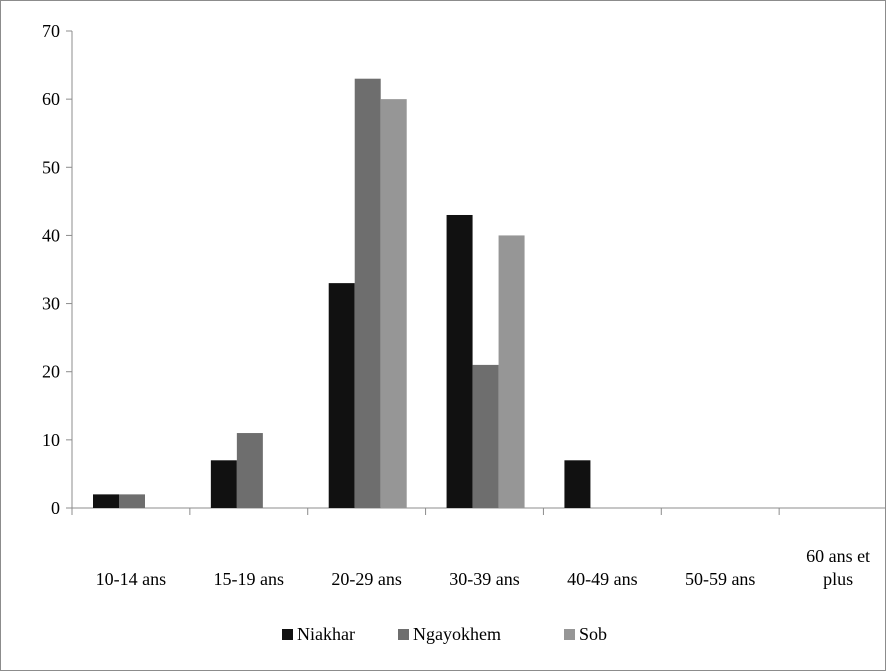 The height and width of the screenshot is (671, 886). Describe the element at coordinates (593, 634) in the screenshot. I see `legend-label-sob: Sob` at that location.